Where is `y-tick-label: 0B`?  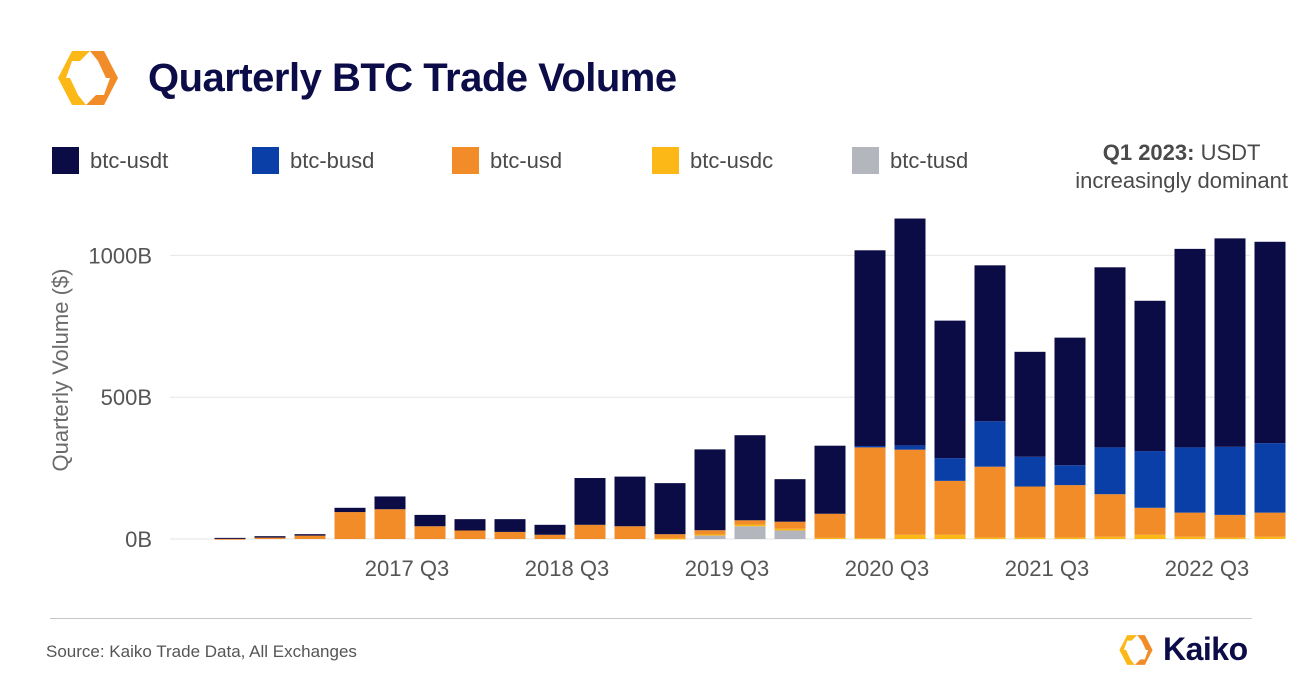
y-tick-label: 0B is located at coordinates (138, 539).